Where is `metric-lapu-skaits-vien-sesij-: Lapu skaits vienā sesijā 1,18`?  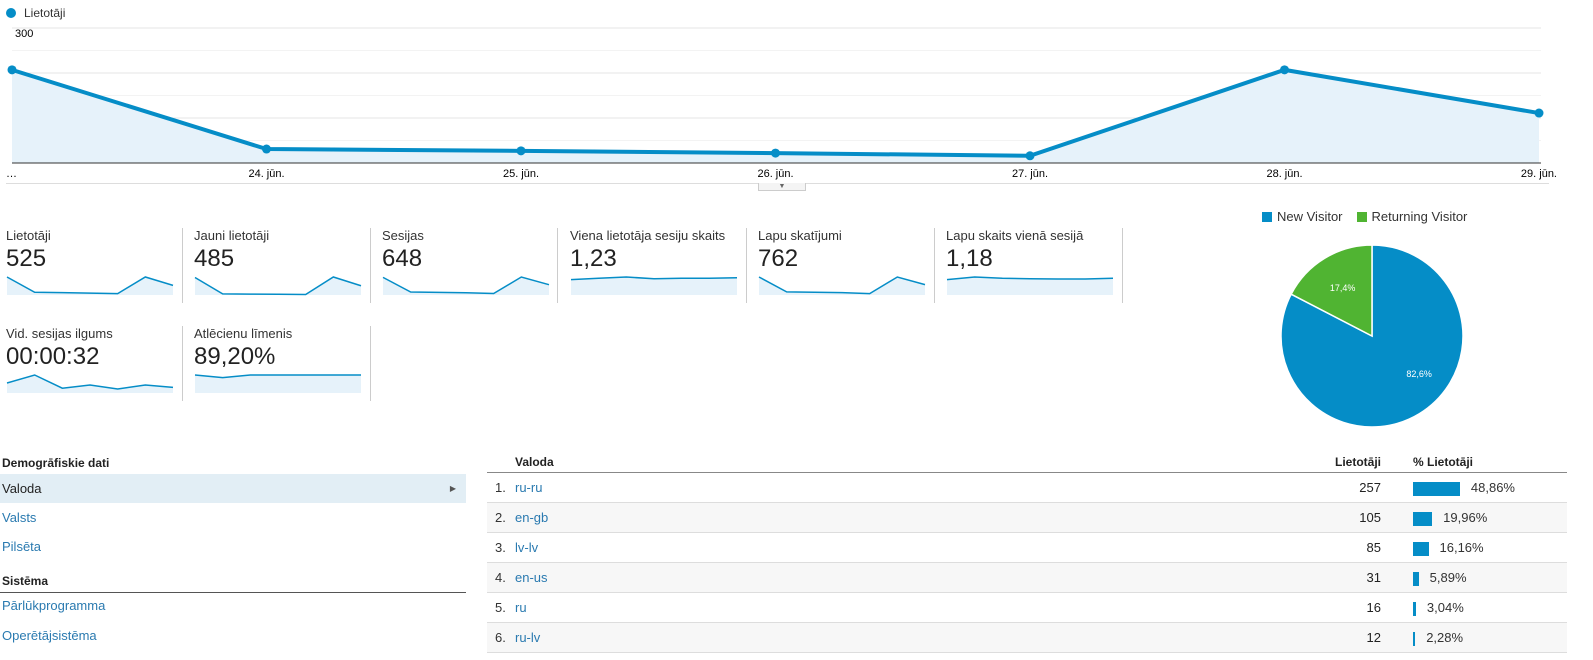 metric-lapu-skaits-vien-sesij-: Lapu skaits vienā sesijā 1,18 is located at coordinates (1034, 265).